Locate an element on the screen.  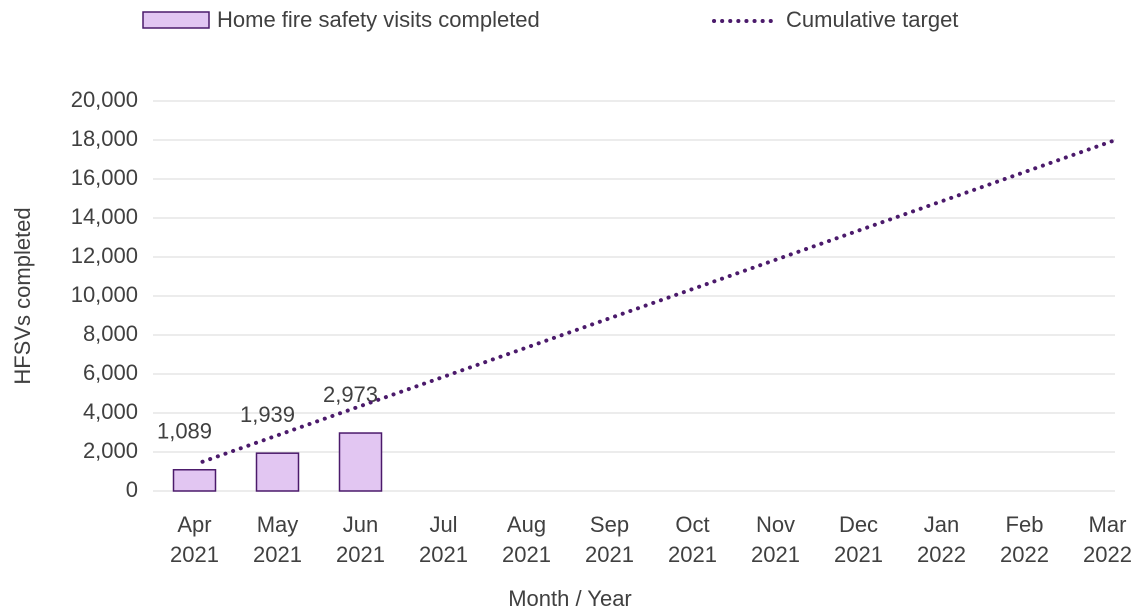
y-axis-title: HFSVs completed is located at coordinates (22, 295).